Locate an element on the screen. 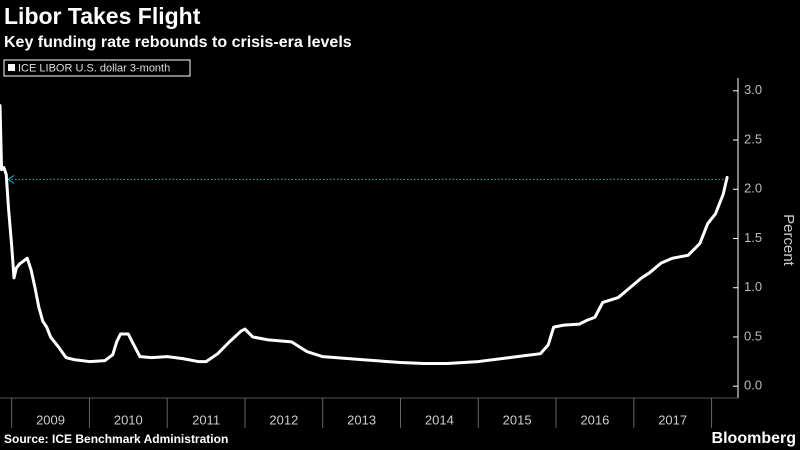 Image resolution: width=800 pixels, height=450 pixels. x-tick-label: 2016 is located at coordinates (594, 419).